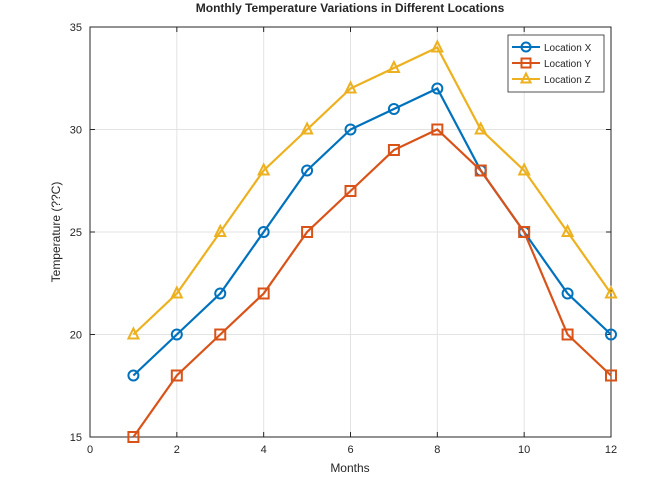 The image size is (652, 480). I want to click on y-tick-label: 15, so click(76, 438).